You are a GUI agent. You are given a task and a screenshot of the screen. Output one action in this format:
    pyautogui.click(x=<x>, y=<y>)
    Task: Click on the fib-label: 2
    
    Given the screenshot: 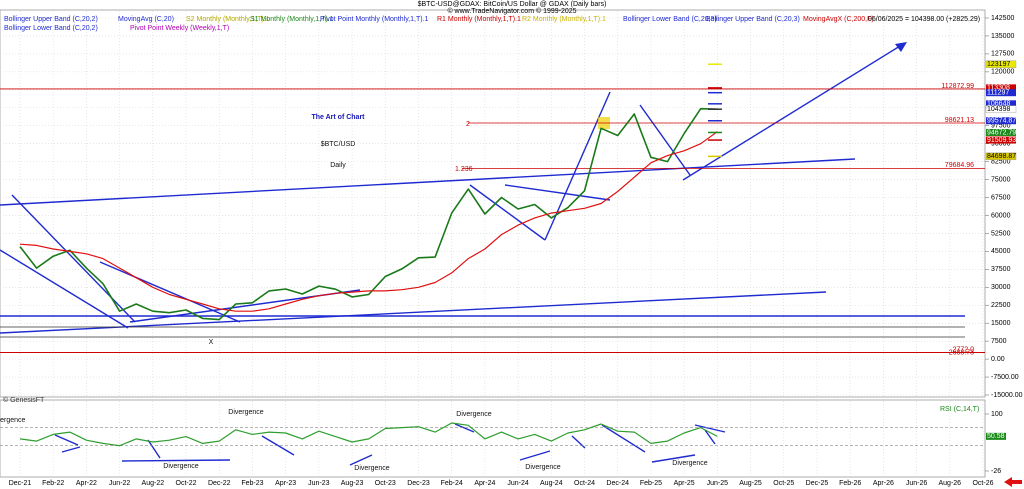 What is the action you would take?
    pyautogui.click(x=468, y=124)
    